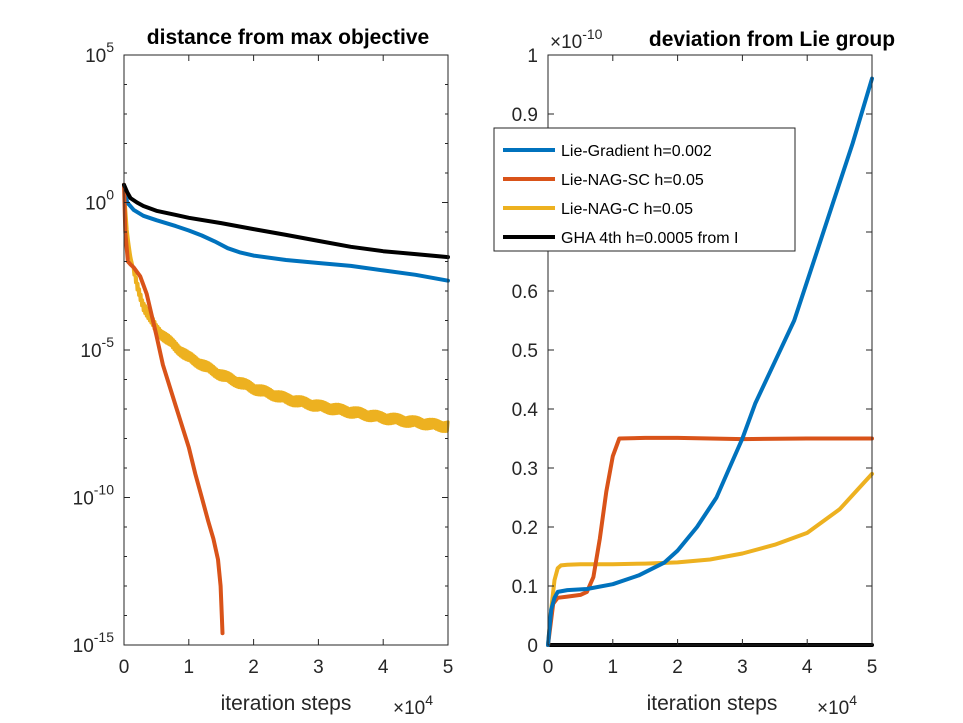  Describe the element at coordinates (286, 703) in the screenshot. I see `left-xlabel: iteration steps` at that location.